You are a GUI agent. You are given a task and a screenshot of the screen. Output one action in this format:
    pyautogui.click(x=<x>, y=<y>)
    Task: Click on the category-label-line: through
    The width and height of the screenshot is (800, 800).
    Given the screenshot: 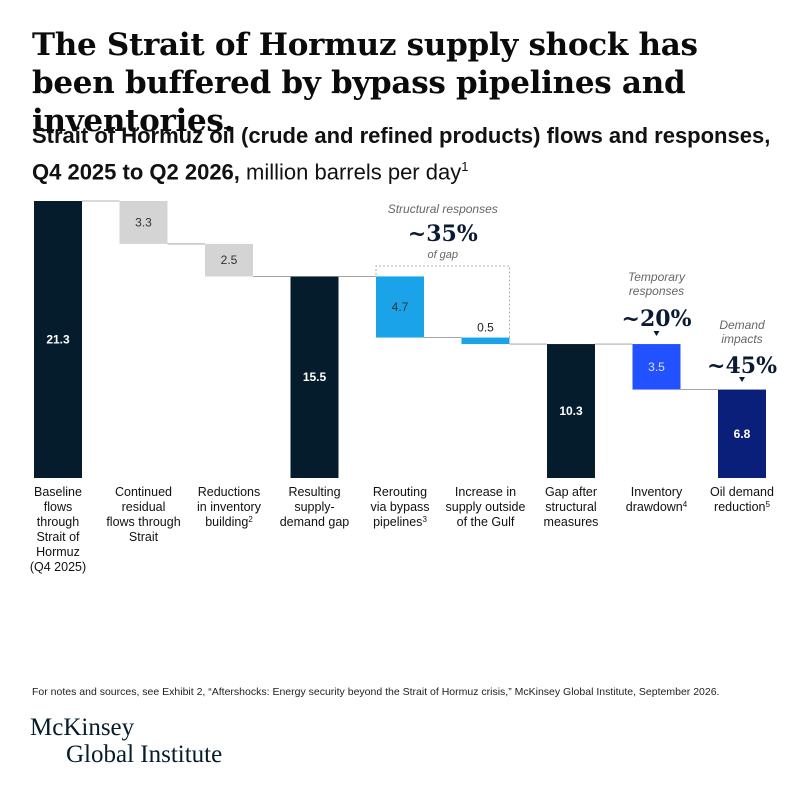 What is the action you would take?
    pyautogui.click(x=58, y=522)
    